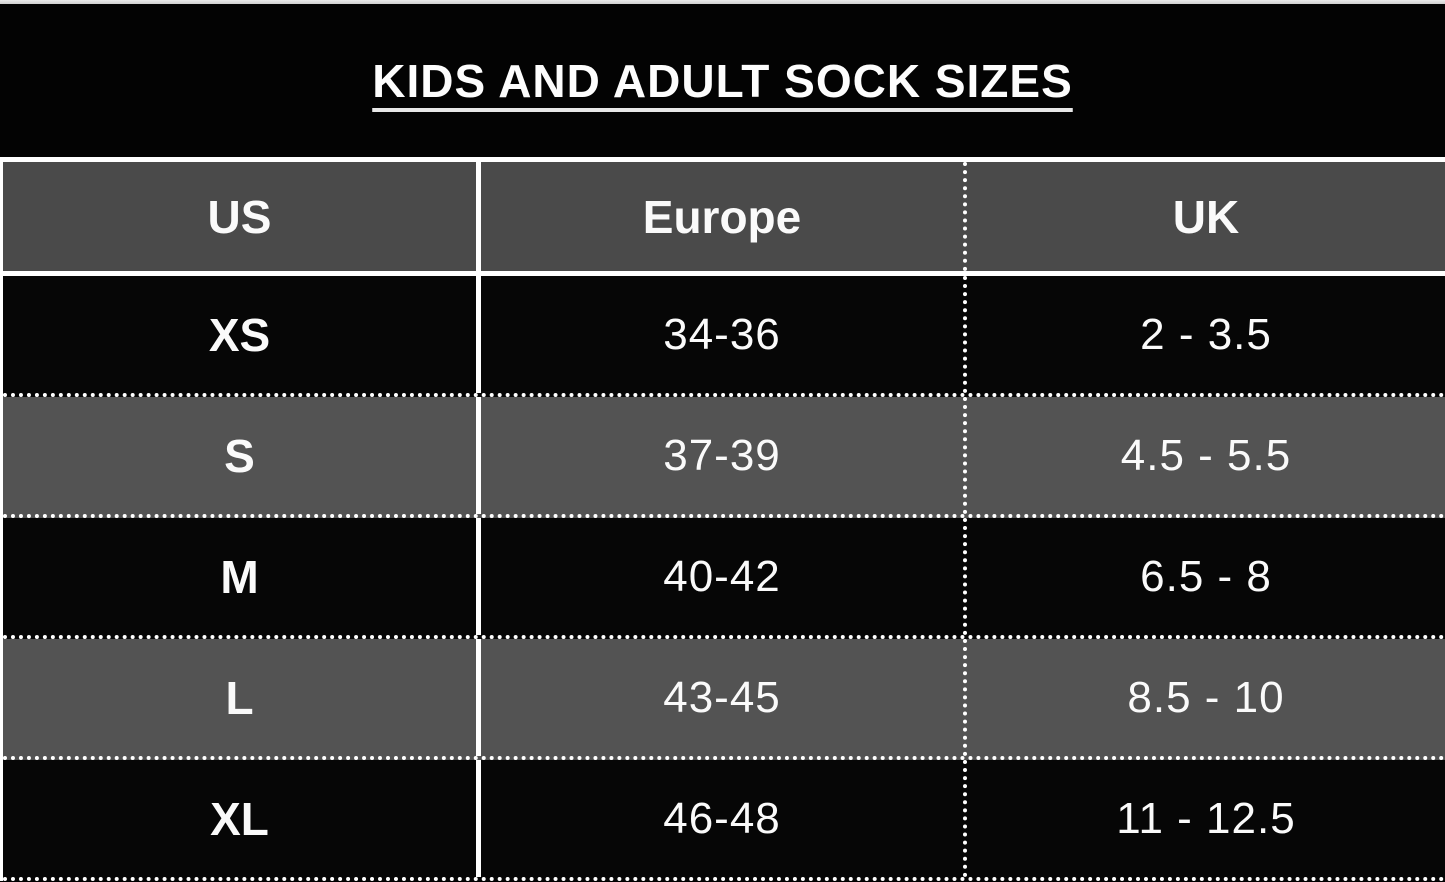  I want to click on table-row-l: L 43-45 8.5 - 10, so click(724, 699).